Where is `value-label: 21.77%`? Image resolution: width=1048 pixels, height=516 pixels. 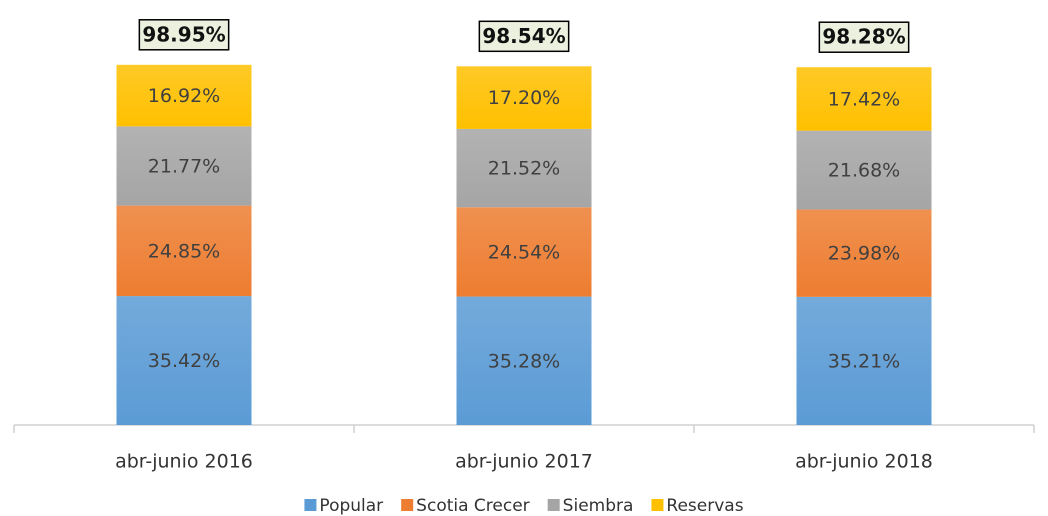 value-label: 21.77% is located at coordinates (184, 166).